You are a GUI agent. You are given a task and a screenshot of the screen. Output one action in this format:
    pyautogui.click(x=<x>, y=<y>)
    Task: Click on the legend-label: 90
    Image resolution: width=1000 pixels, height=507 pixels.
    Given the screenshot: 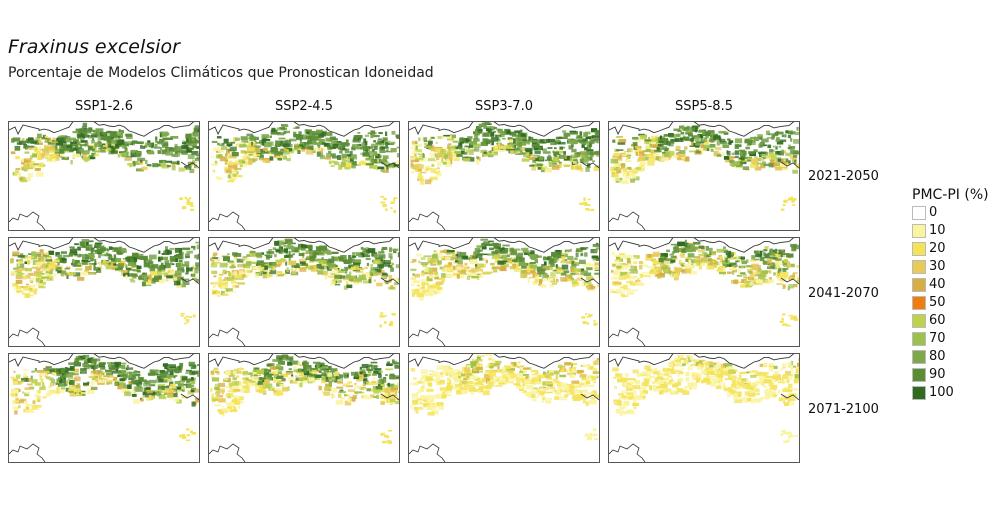 What is the action you would take?
    pyautogui.click(x=937, y=374)
    